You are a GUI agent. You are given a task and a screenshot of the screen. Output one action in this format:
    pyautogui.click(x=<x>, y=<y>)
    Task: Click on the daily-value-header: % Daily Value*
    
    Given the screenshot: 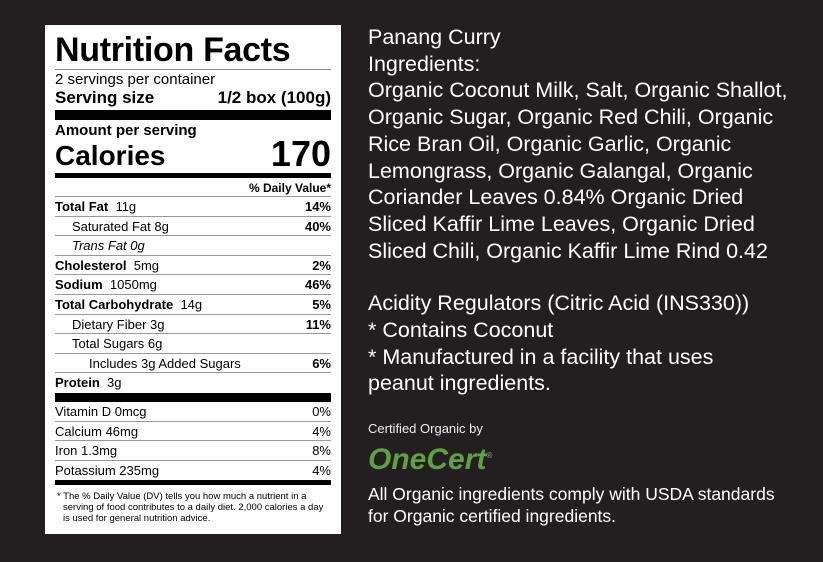 What is the action you would take?
    pyautogui.click(x=193, y=188)
    